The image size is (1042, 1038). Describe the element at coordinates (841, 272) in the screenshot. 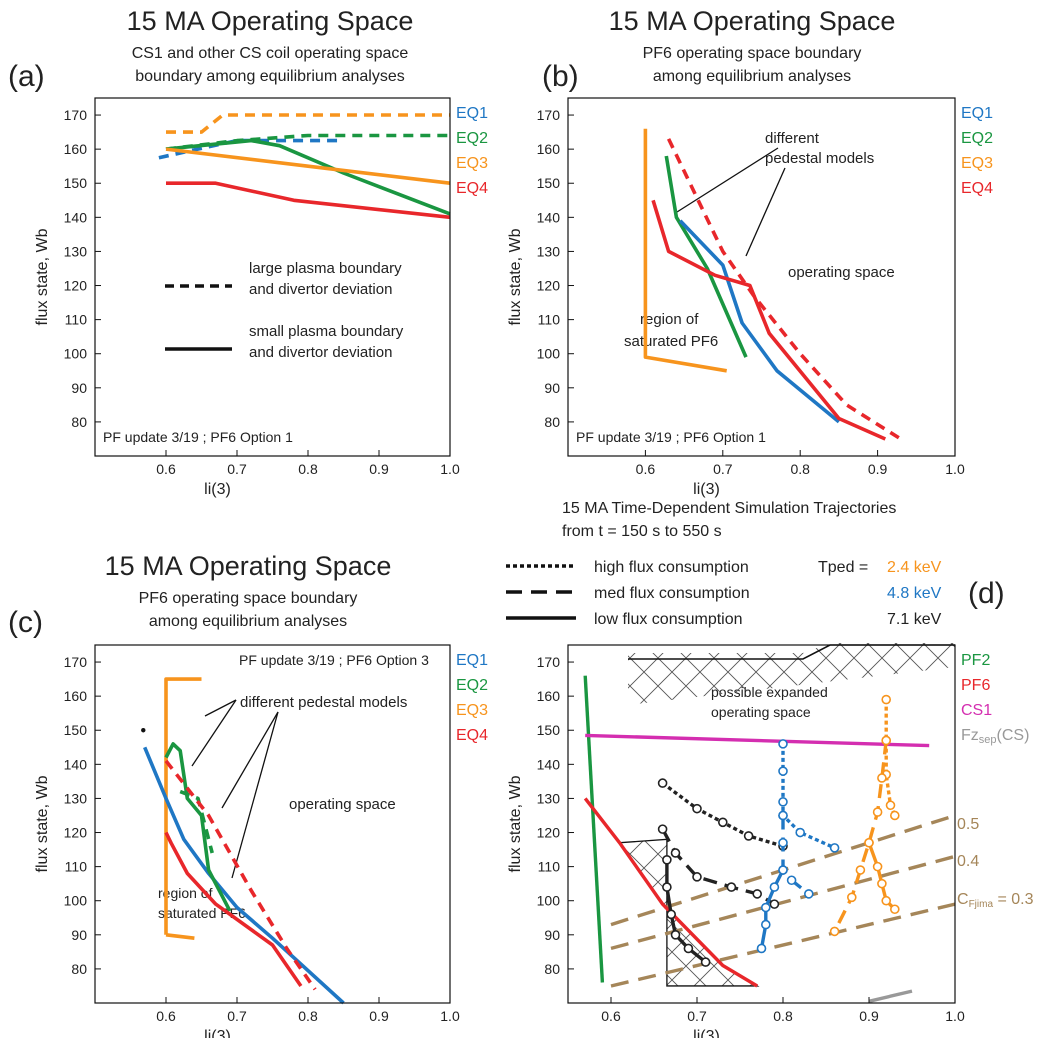

I see `operating-space-b: operating space` at that location.